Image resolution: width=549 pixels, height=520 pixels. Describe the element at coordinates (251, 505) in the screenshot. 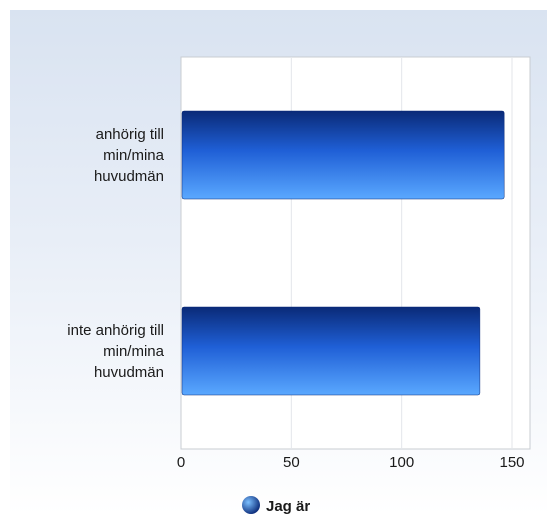

I see `legend-swatch` at that location.